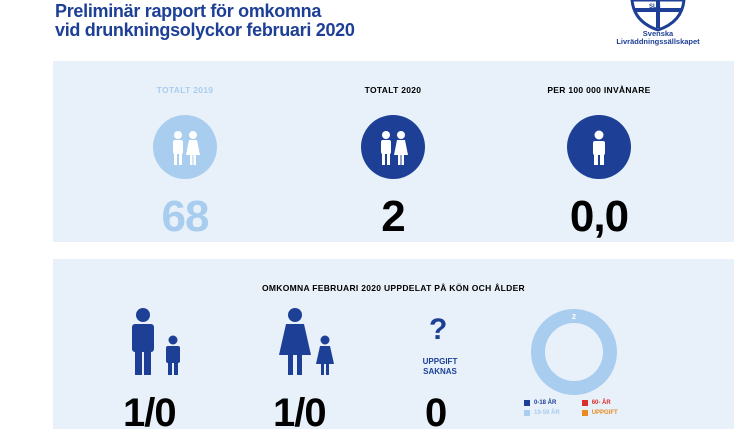  What do you see at coordinates (658, 16) in the screenshot?
I see `sls-logo: SLS` at bounding box center [658, 16].